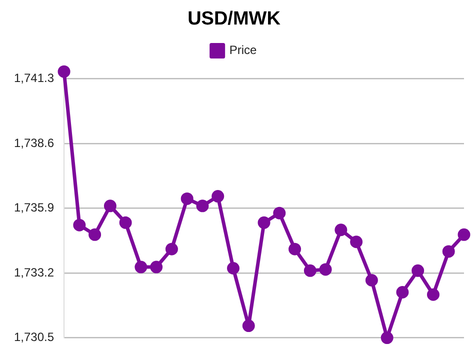 The width and height of the screenshot is (474, 355). Describe the element at coordinates (34, 337) in the screenshot. I see `y-tick-label: 1,730.5` at that location.